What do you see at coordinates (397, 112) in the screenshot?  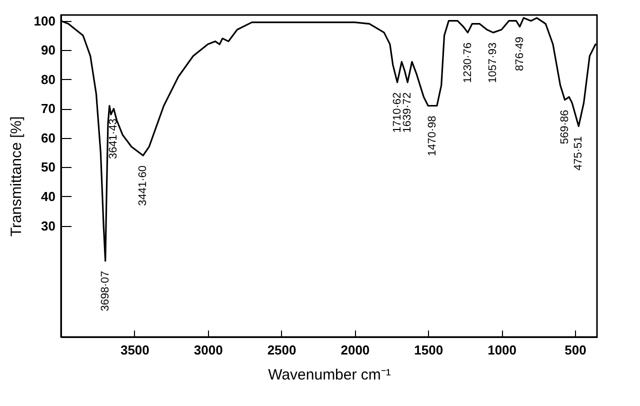 I see `annotation: 1710·62` at bounding box center [397, 112].